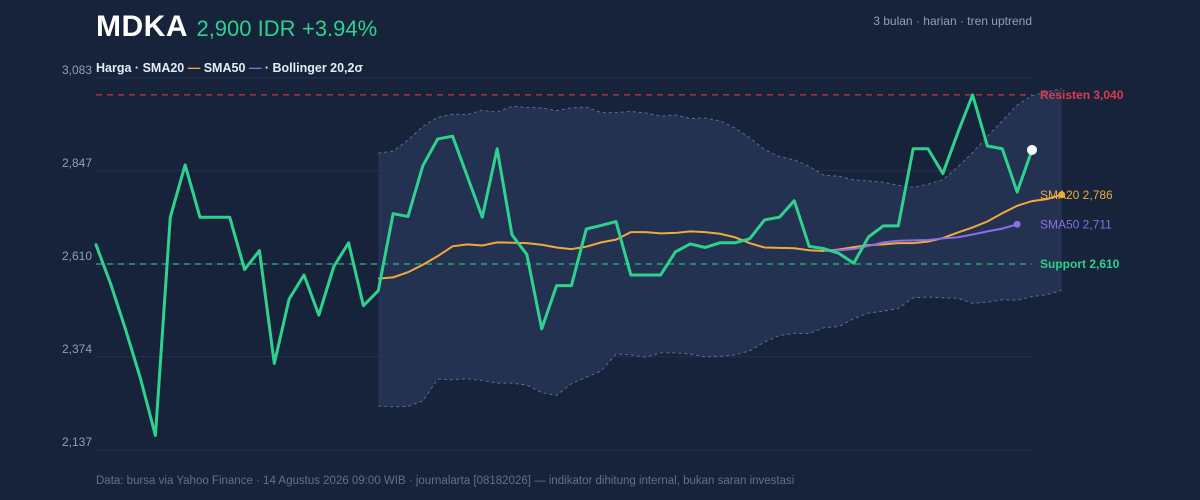 Image resolution: width=1200 pixels, height=500 pixels. What do you see at coordinates (268, 68) in the screenshot?
I see `legend-bollinger-swatch: ·` at bounding box center [268, 68].